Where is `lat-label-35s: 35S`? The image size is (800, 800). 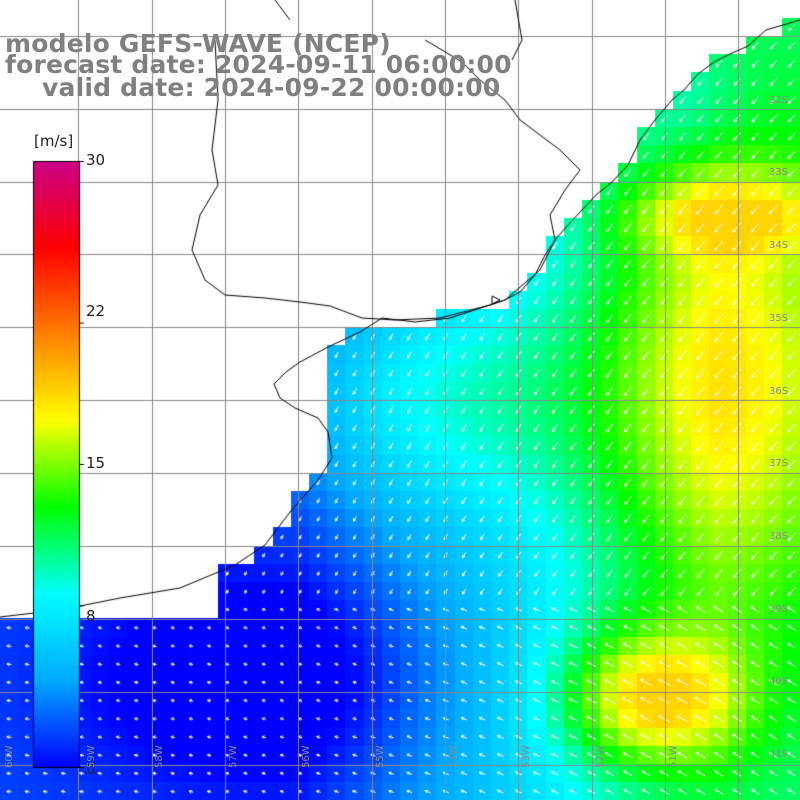
lat-label-35s: 35S is located at coordinates (779, 318).